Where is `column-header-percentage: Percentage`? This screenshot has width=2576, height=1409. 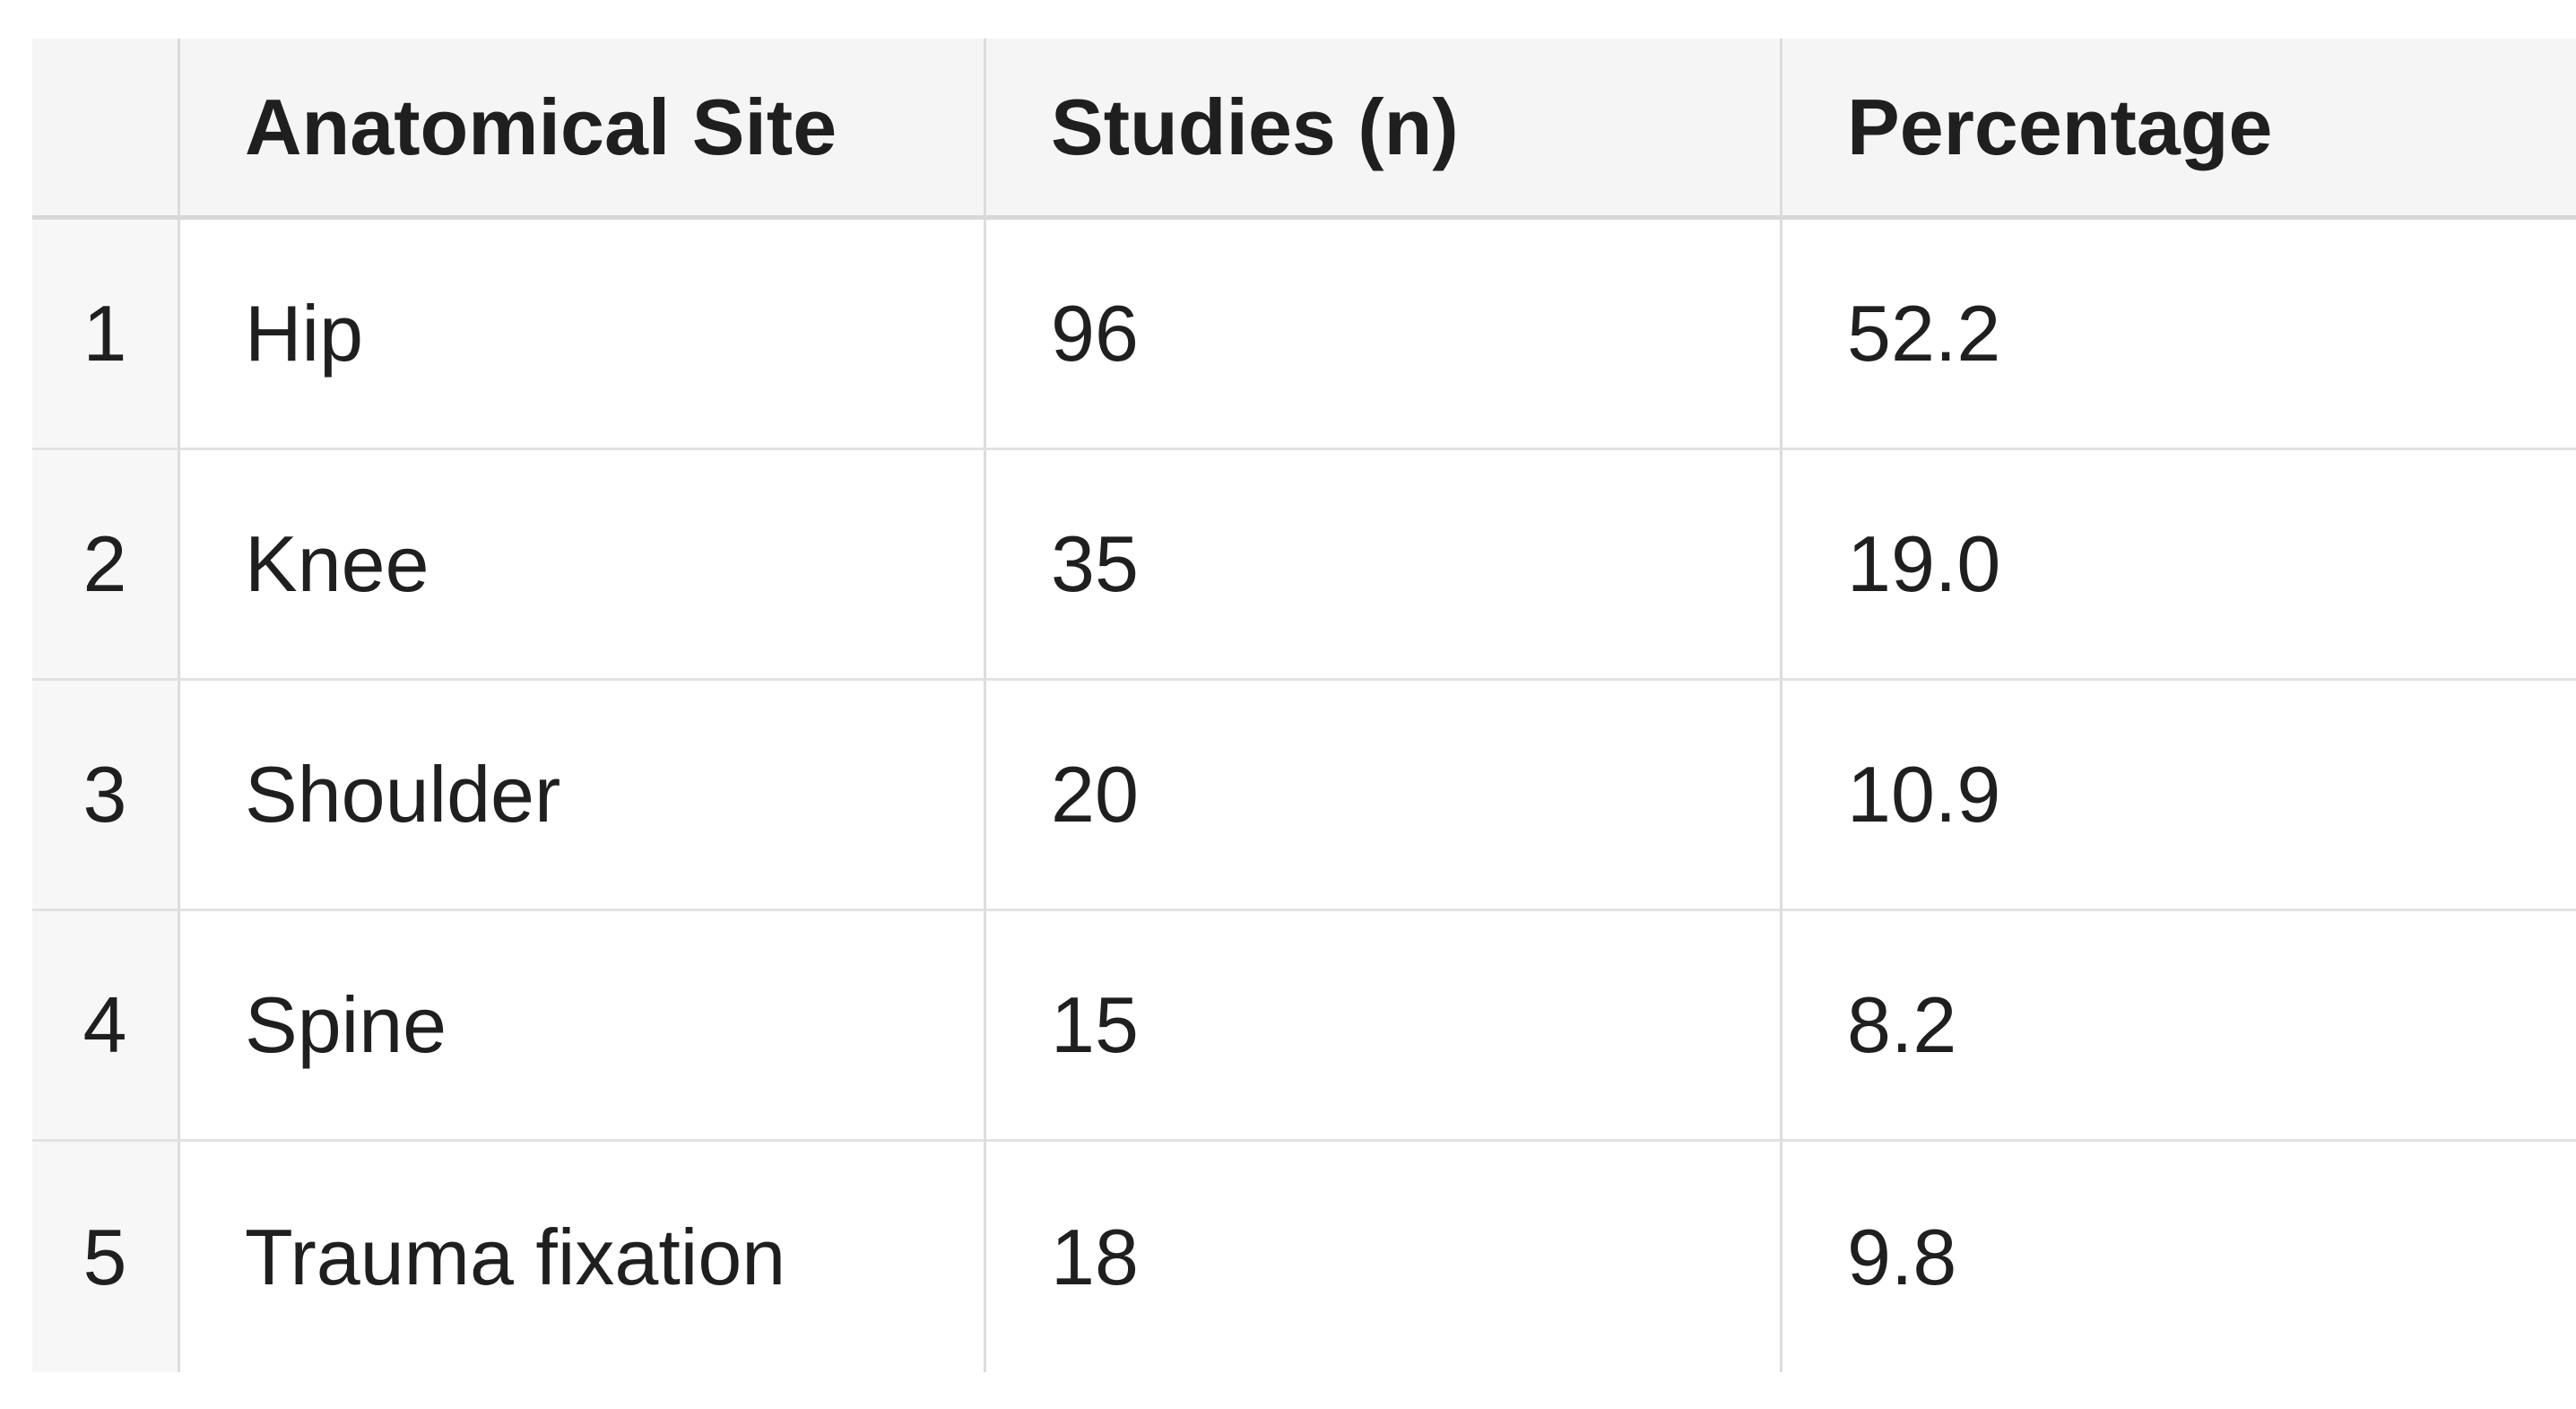
column-header-percentage: Percentage is located at coordinates (2179, 129).